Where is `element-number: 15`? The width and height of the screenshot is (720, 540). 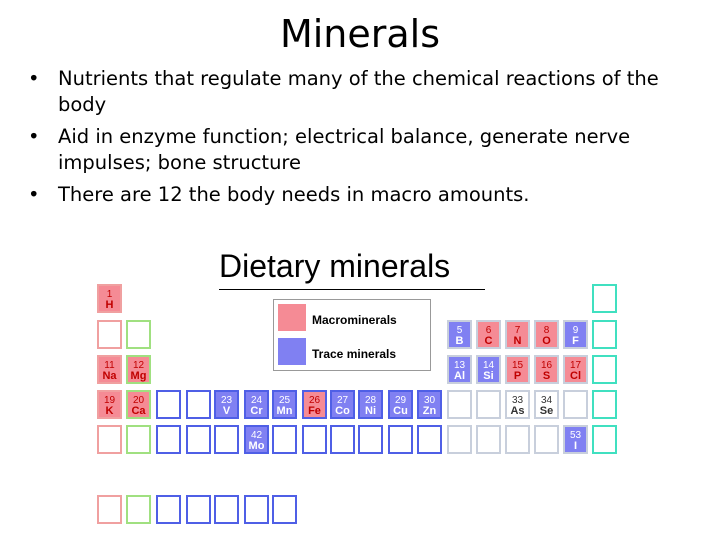
element-number: 15 is located at coordinates (517, 365).